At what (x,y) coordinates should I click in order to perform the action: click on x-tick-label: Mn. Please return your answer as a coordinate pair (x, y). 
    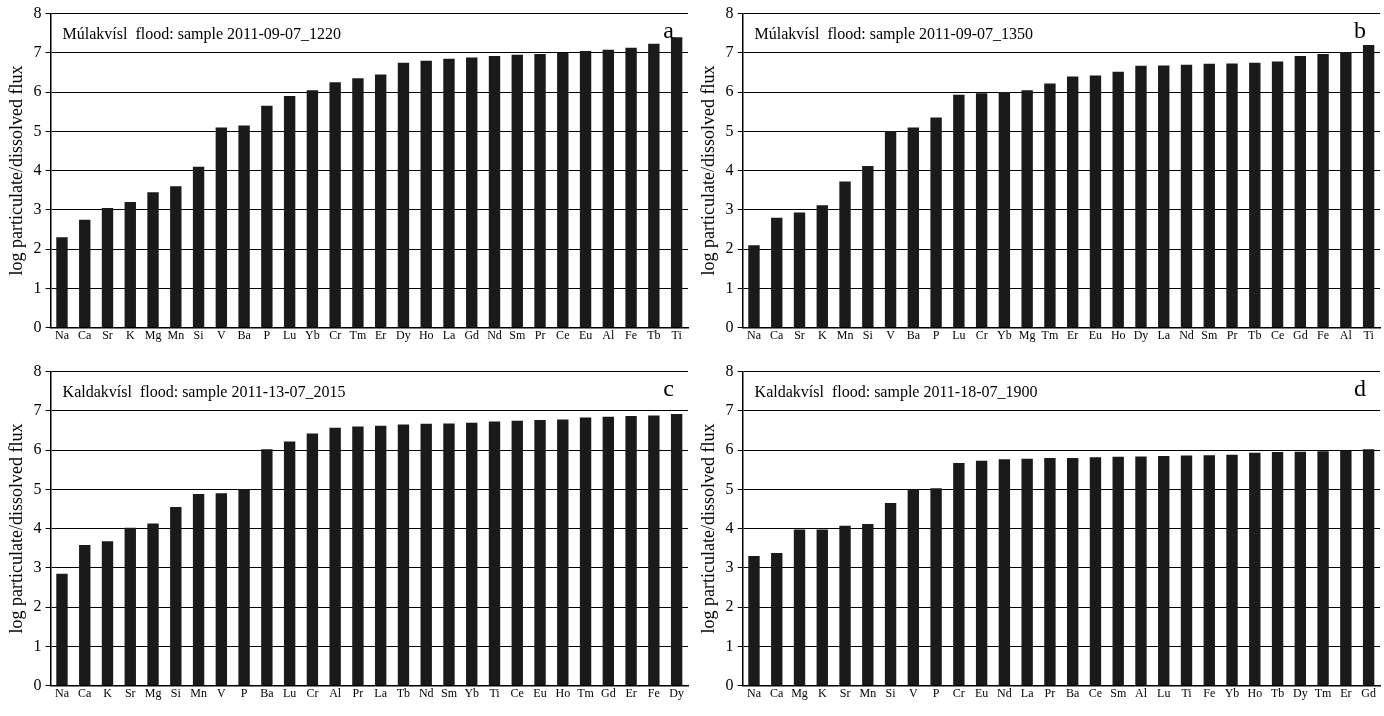
    Looking at the image, I should click on (845, 334).